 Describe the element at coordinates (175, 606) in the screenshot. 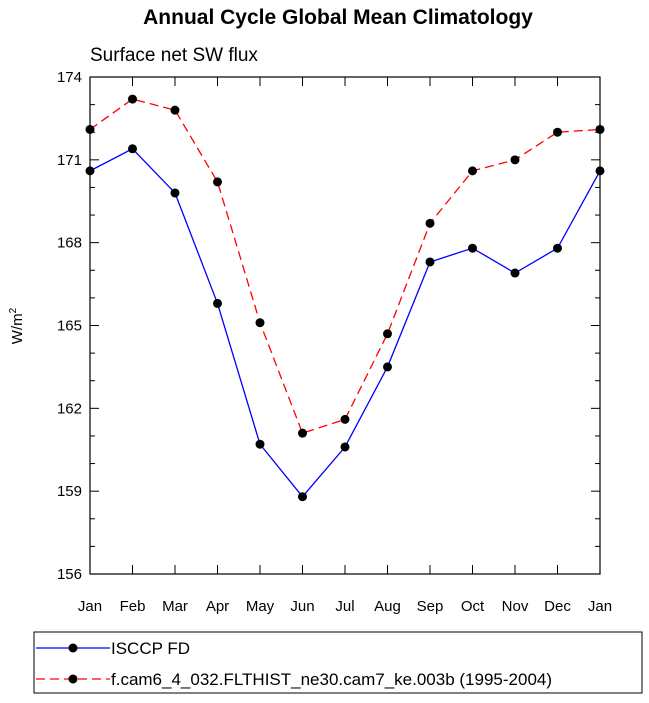

I see `x-tick-label: Mar` at that location.